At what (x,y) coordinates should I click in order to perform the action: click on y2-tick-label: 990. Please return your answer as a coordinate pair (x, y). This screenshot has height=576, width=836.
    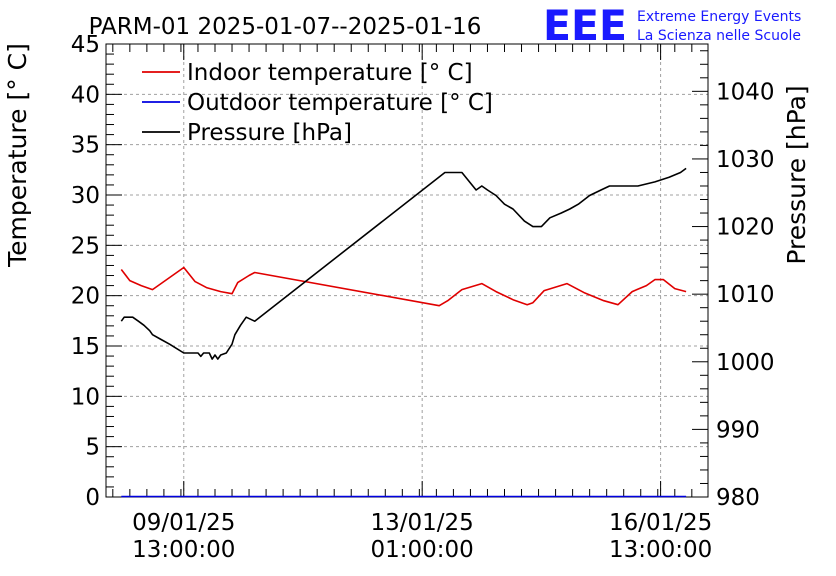
    Looking at the image, I should click on (738, 430).